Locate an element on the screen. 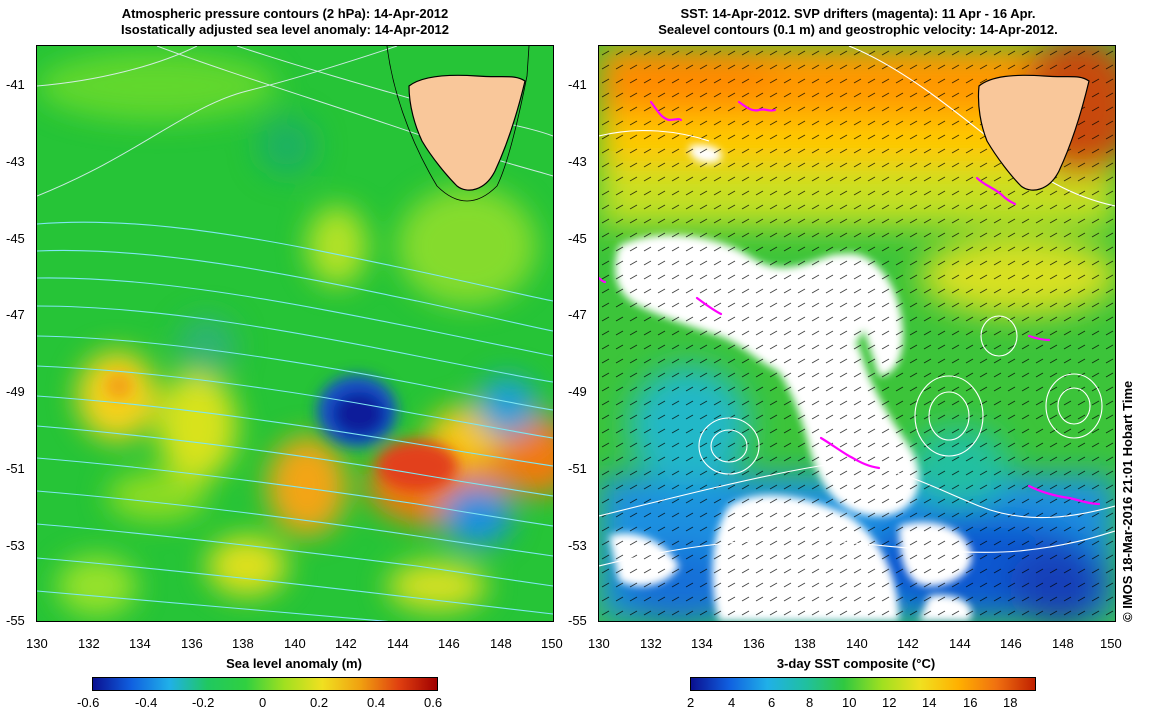  sea-level-colorbar is located at coordinates (265, 684).